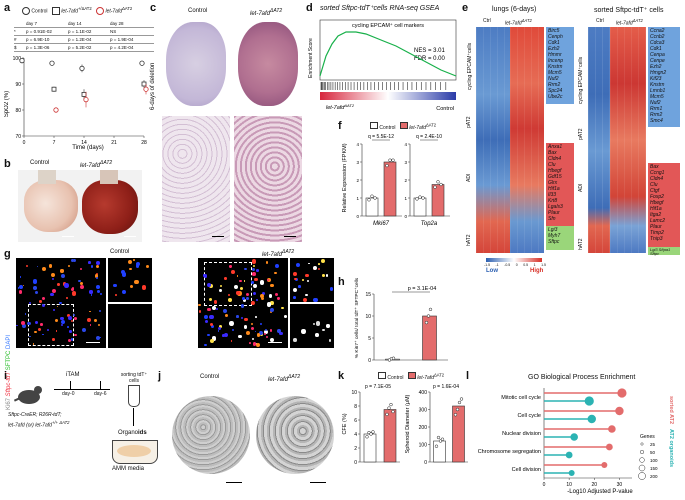 Image resolution: width=685 pixels, height=500 pixels. What do you see at coordinates (656, 67) in the screenshot?
I see `gene-label: Ezh2` at bounding box center [656, 67].